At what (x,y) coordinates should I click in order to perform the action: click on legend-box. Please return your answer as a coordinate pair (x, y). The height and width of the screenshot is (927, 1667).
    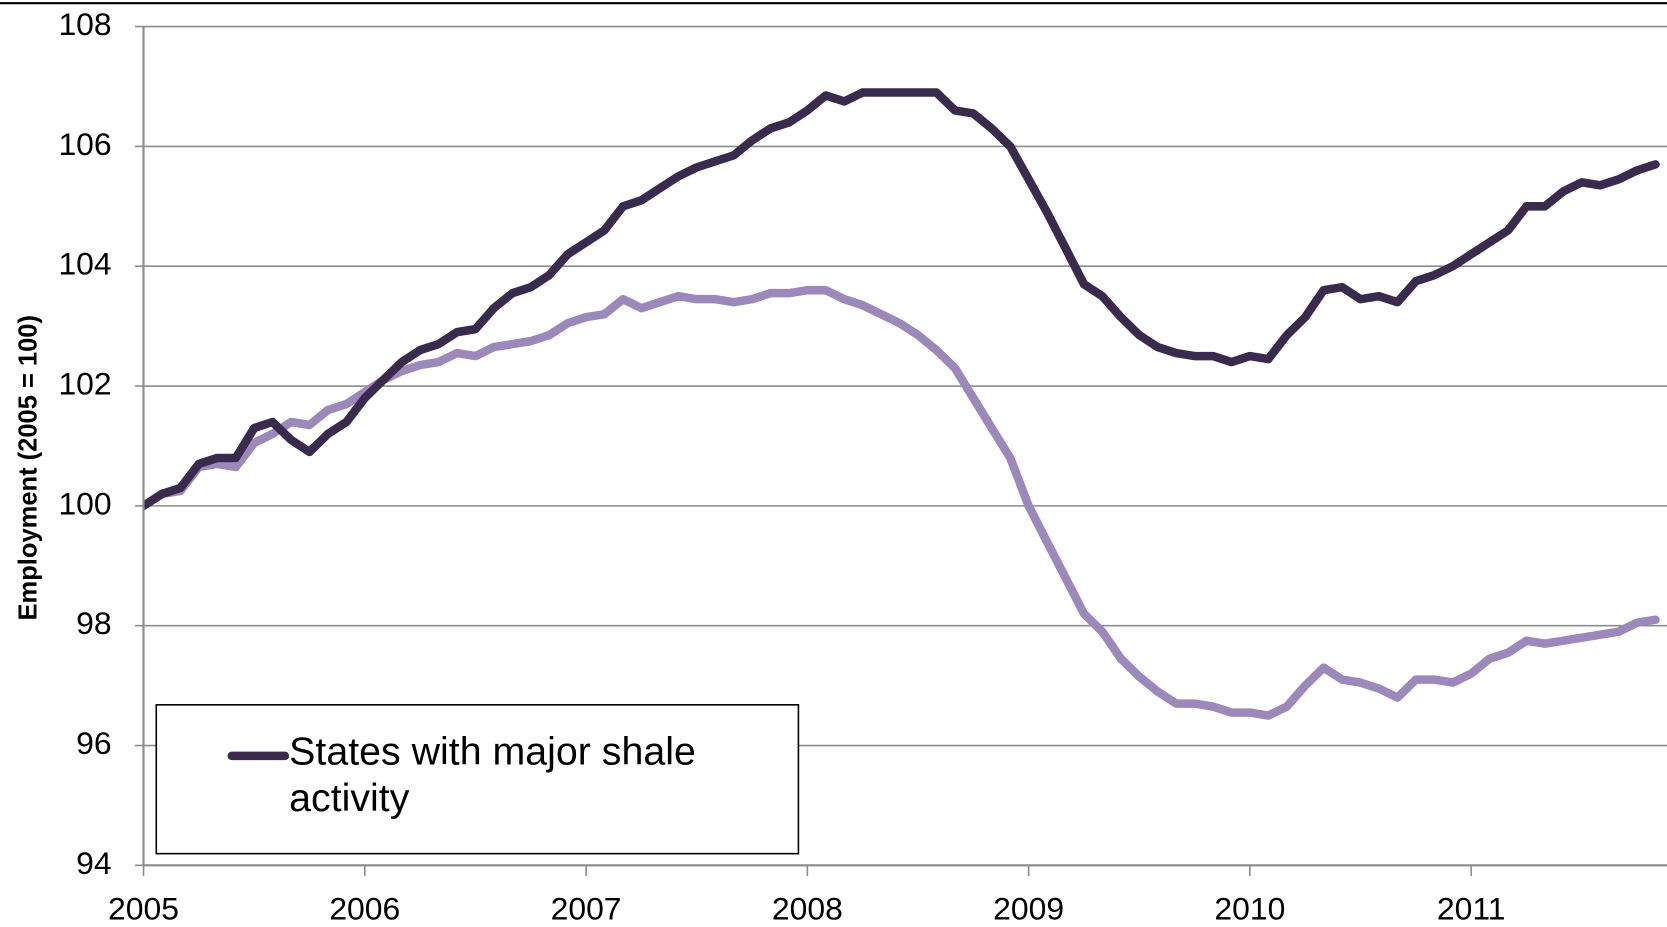
    Looking at the image, I should click on (477, 779).